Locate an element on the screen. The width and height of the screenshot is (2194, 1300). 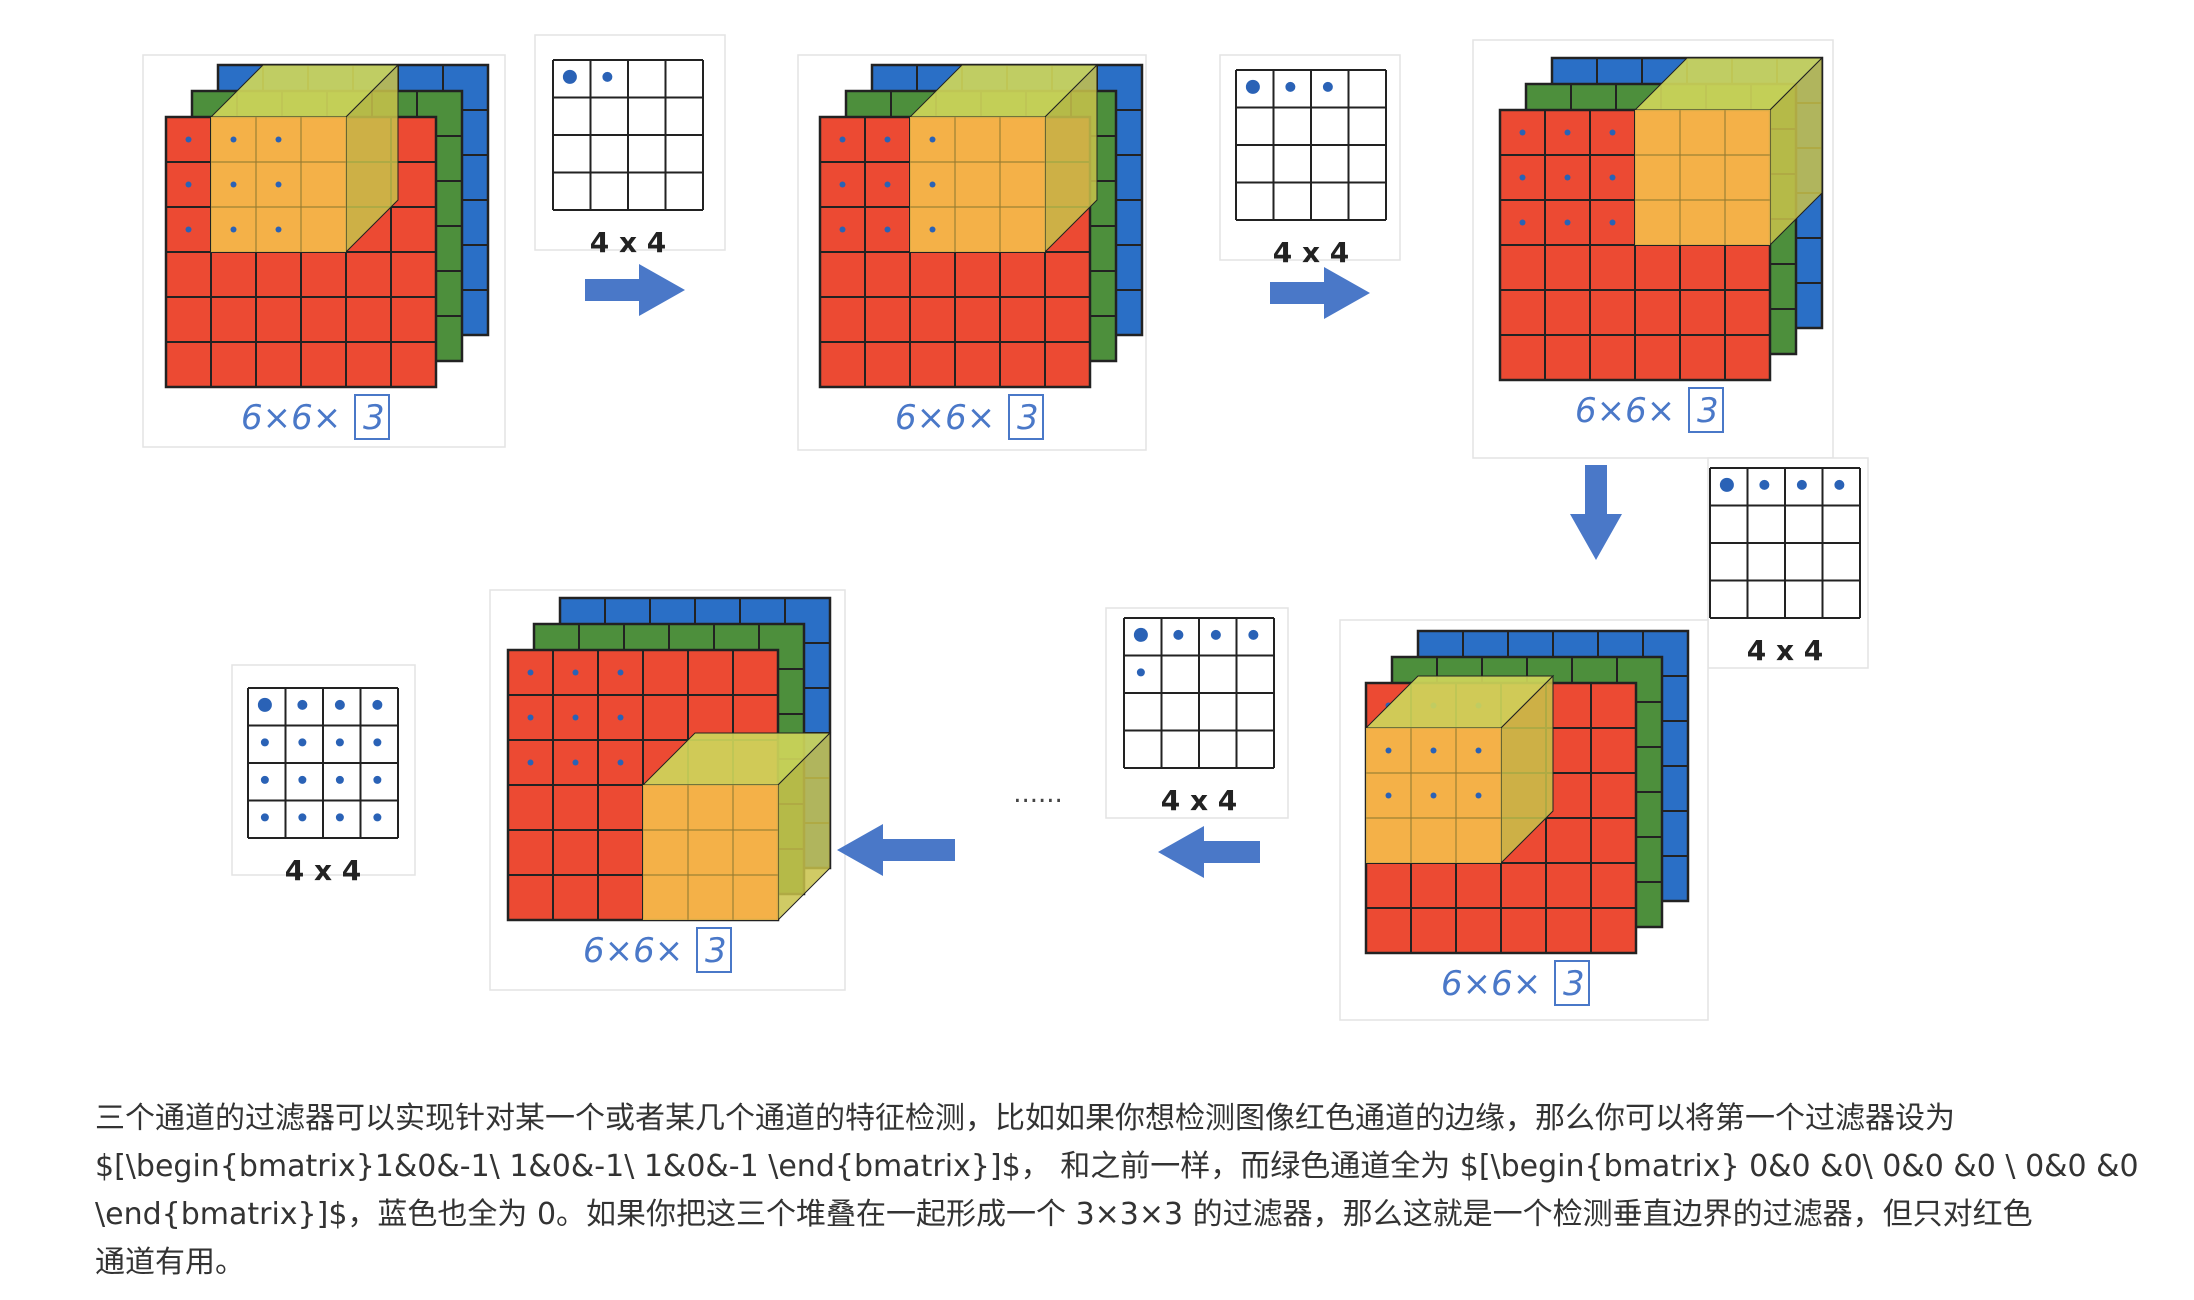
output-grid-1: 4 x 4 is located at coordinates (628, 159).